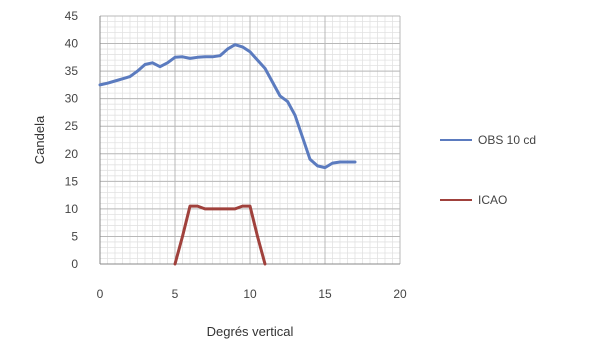  Describe the element at coordinates (74, 264) in the screenshot. I see `y-tick-label: 0` at that location.